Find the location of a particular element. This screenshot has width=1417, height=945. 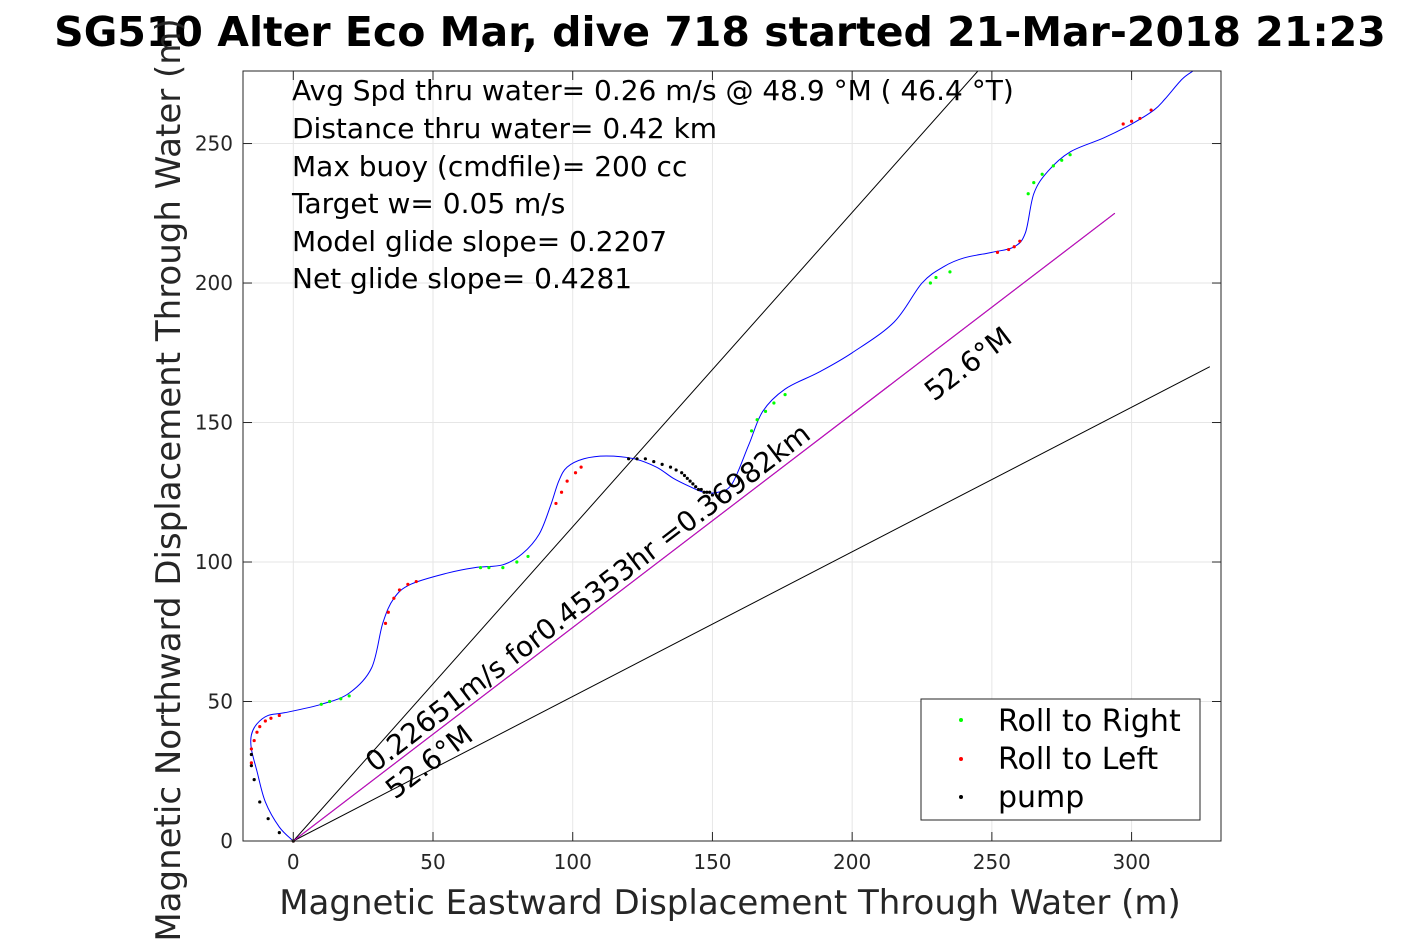

x-tick-label: 300 is located at coordinates (1131, 862).